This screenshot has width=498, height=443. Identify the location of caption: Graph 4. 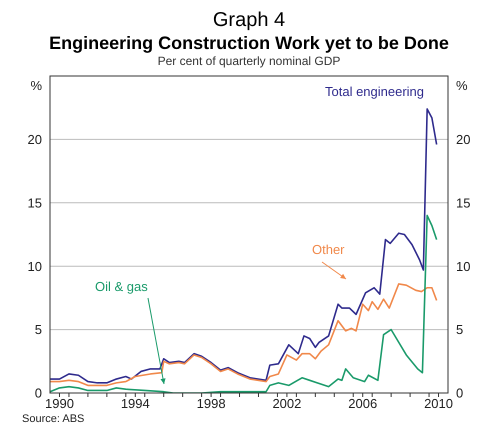
(249, 20).